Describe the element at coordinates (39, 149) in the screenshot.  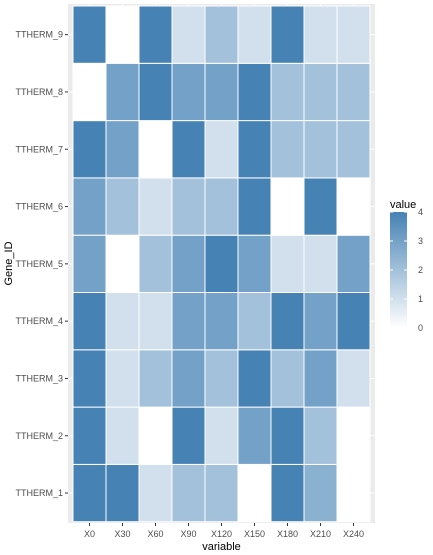
I see `y-tick-label: TTHERM_7` at that location.